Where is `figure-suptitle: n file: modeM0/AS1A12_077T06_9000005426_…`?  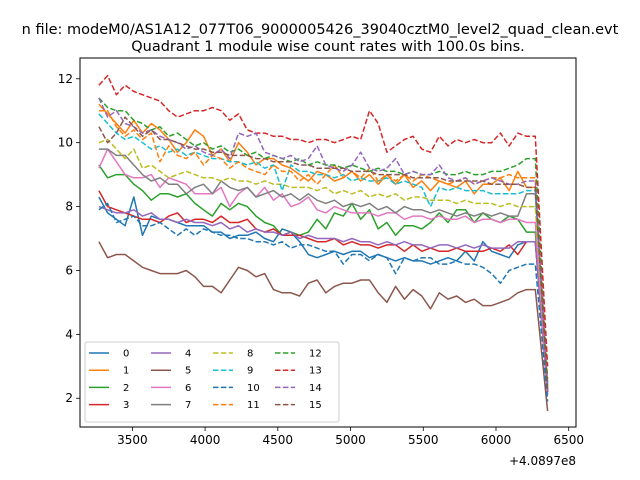 figure-suptitle: n file: modeM0/AS1A12_077T06_9000005426_… is located at coordinates (320, 30).